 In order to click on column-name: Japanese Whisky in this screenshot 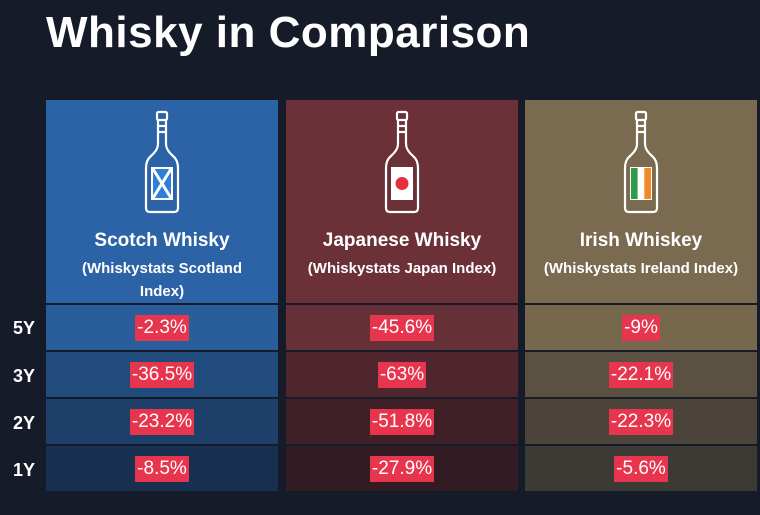, I will do `click(402, 240)`.